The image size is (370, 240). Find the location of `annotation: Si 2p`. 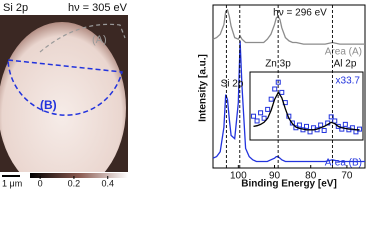

annotation: Si 2p is located at coordinates (232, 84).